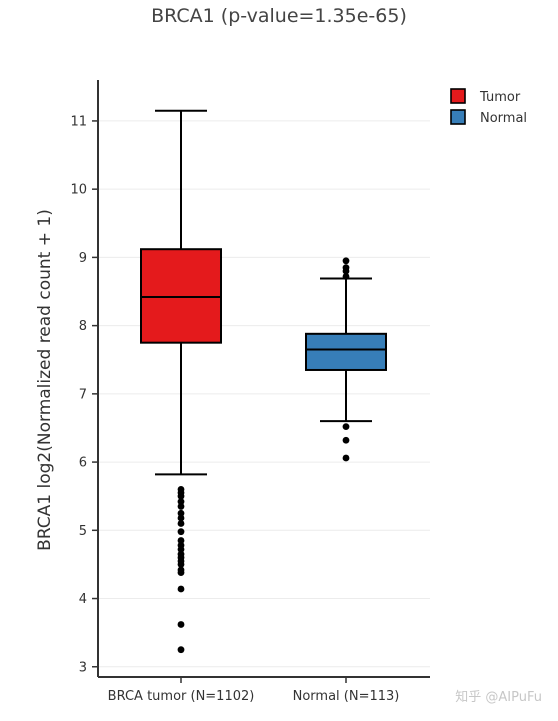  Describe the element at coordinates (181, 381) in the screenshot. I see `box-tumor` at that location.